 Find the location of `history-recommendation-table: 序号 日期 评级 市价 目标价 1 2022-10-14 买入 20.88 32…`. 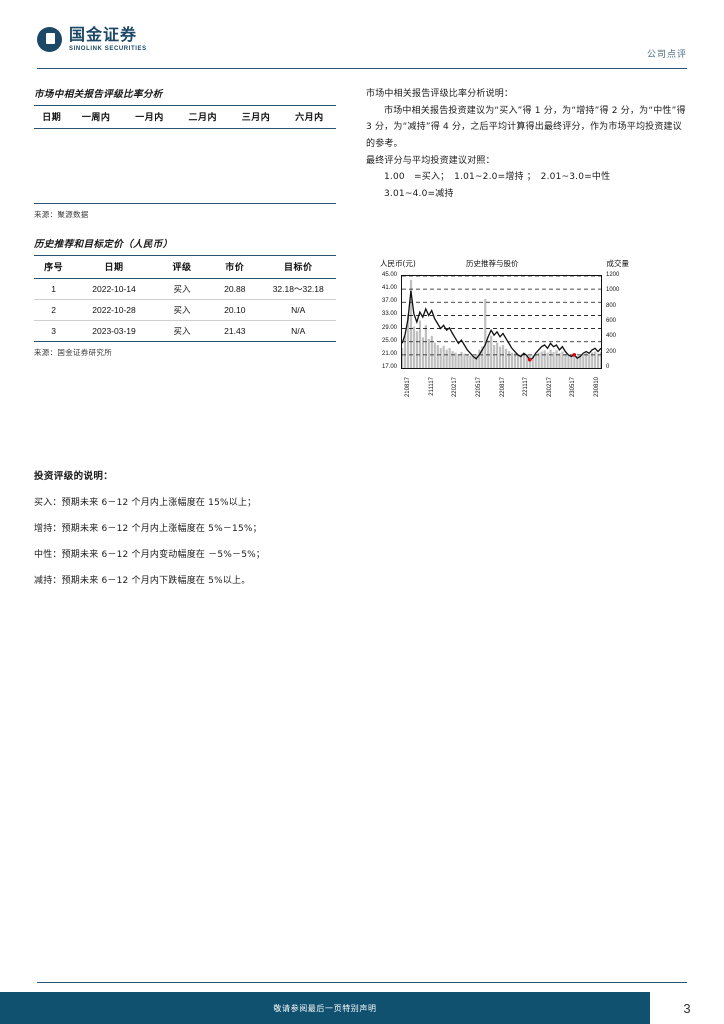

history-recommendation-table: 序号 日期 评级 市价 目标价 1 2022-10-14 买入 20.88 32… is located at coordinates (185, 298).